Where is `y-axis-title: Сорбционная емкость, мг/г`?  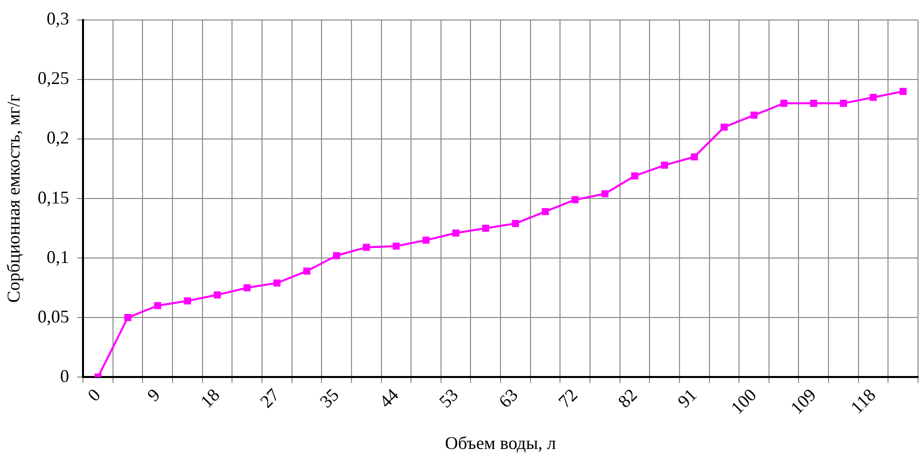 y-axis-title: Сорбционная емкость, мг/г is located at coordinates (14, 198).